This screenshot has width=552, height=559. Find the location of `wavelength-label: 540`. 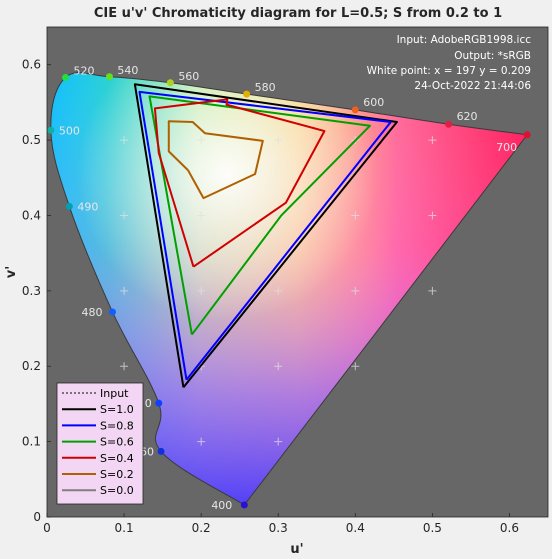

wavelength-label: 540 is located at coordinates (127, 70).